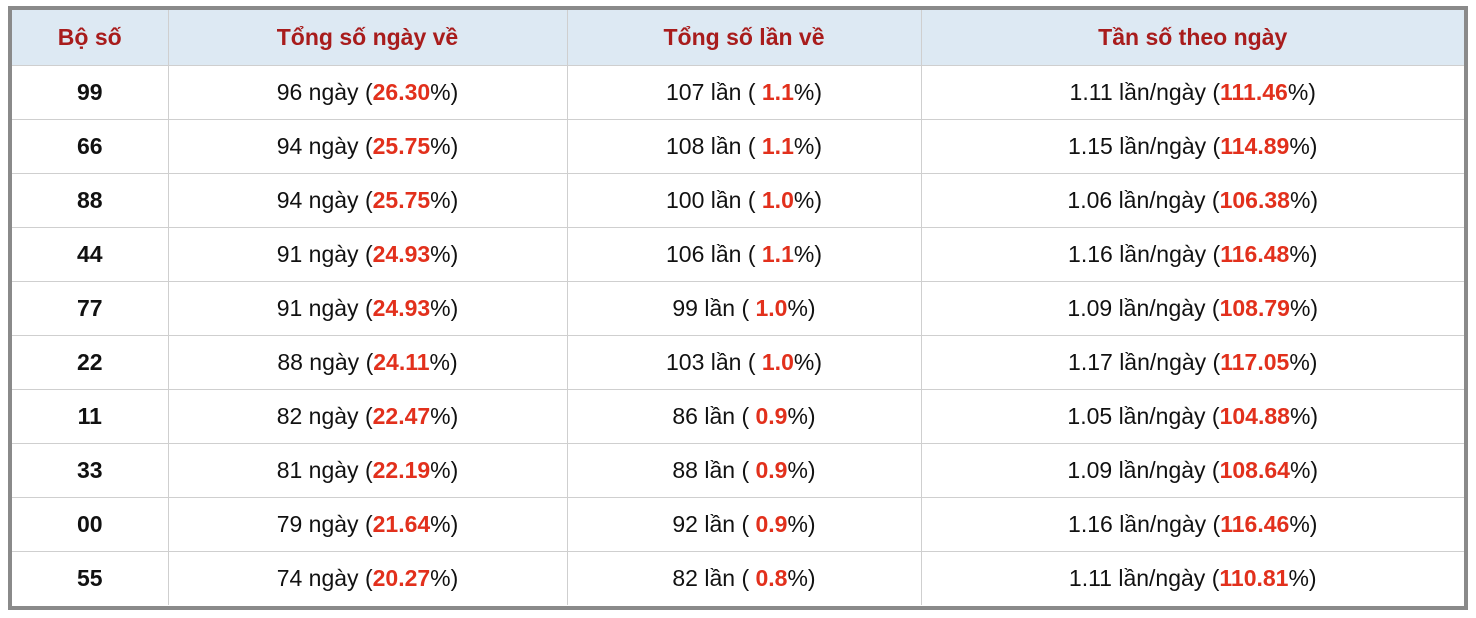 This screenshot has width=1476, height=618. Describe the element at coordinates (367, 38) in the screenshot. I see `header-cell: Tổng số ngày về` at that location.